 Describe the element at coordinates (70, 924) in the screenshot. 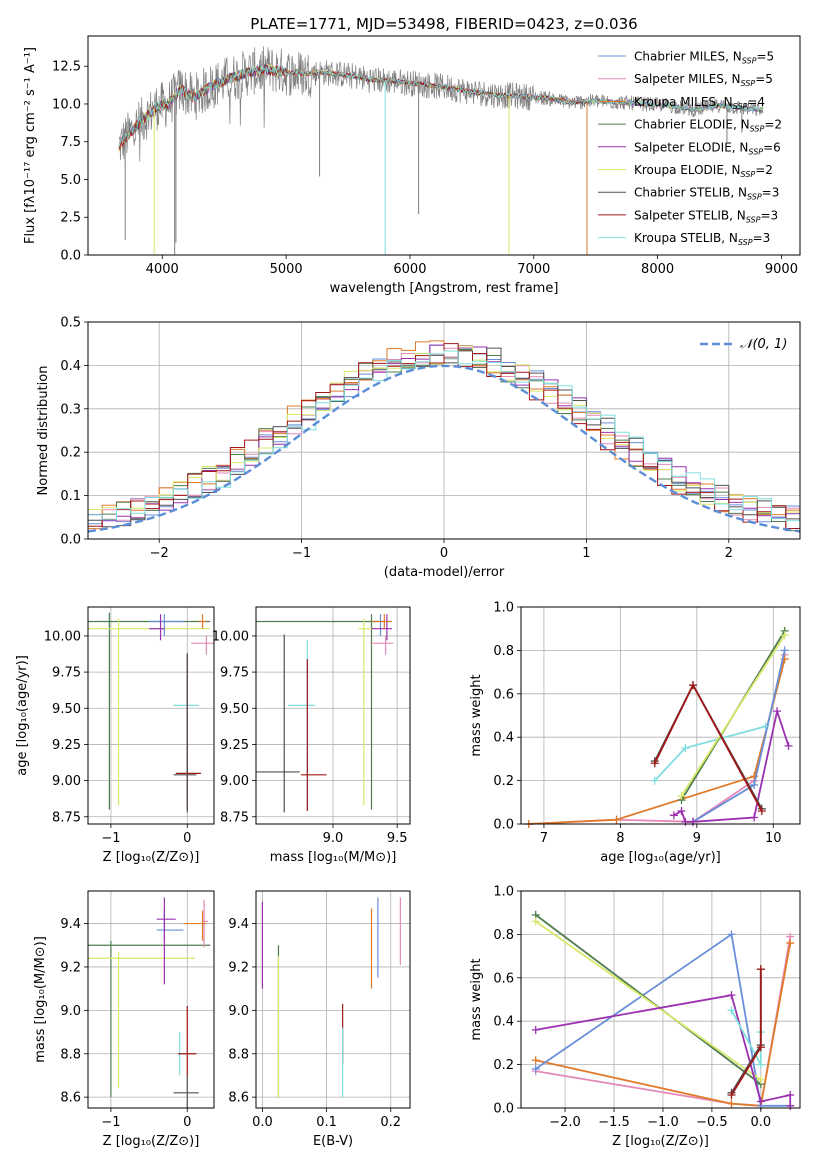

I see `y-tick-label: 9.4` at that location.